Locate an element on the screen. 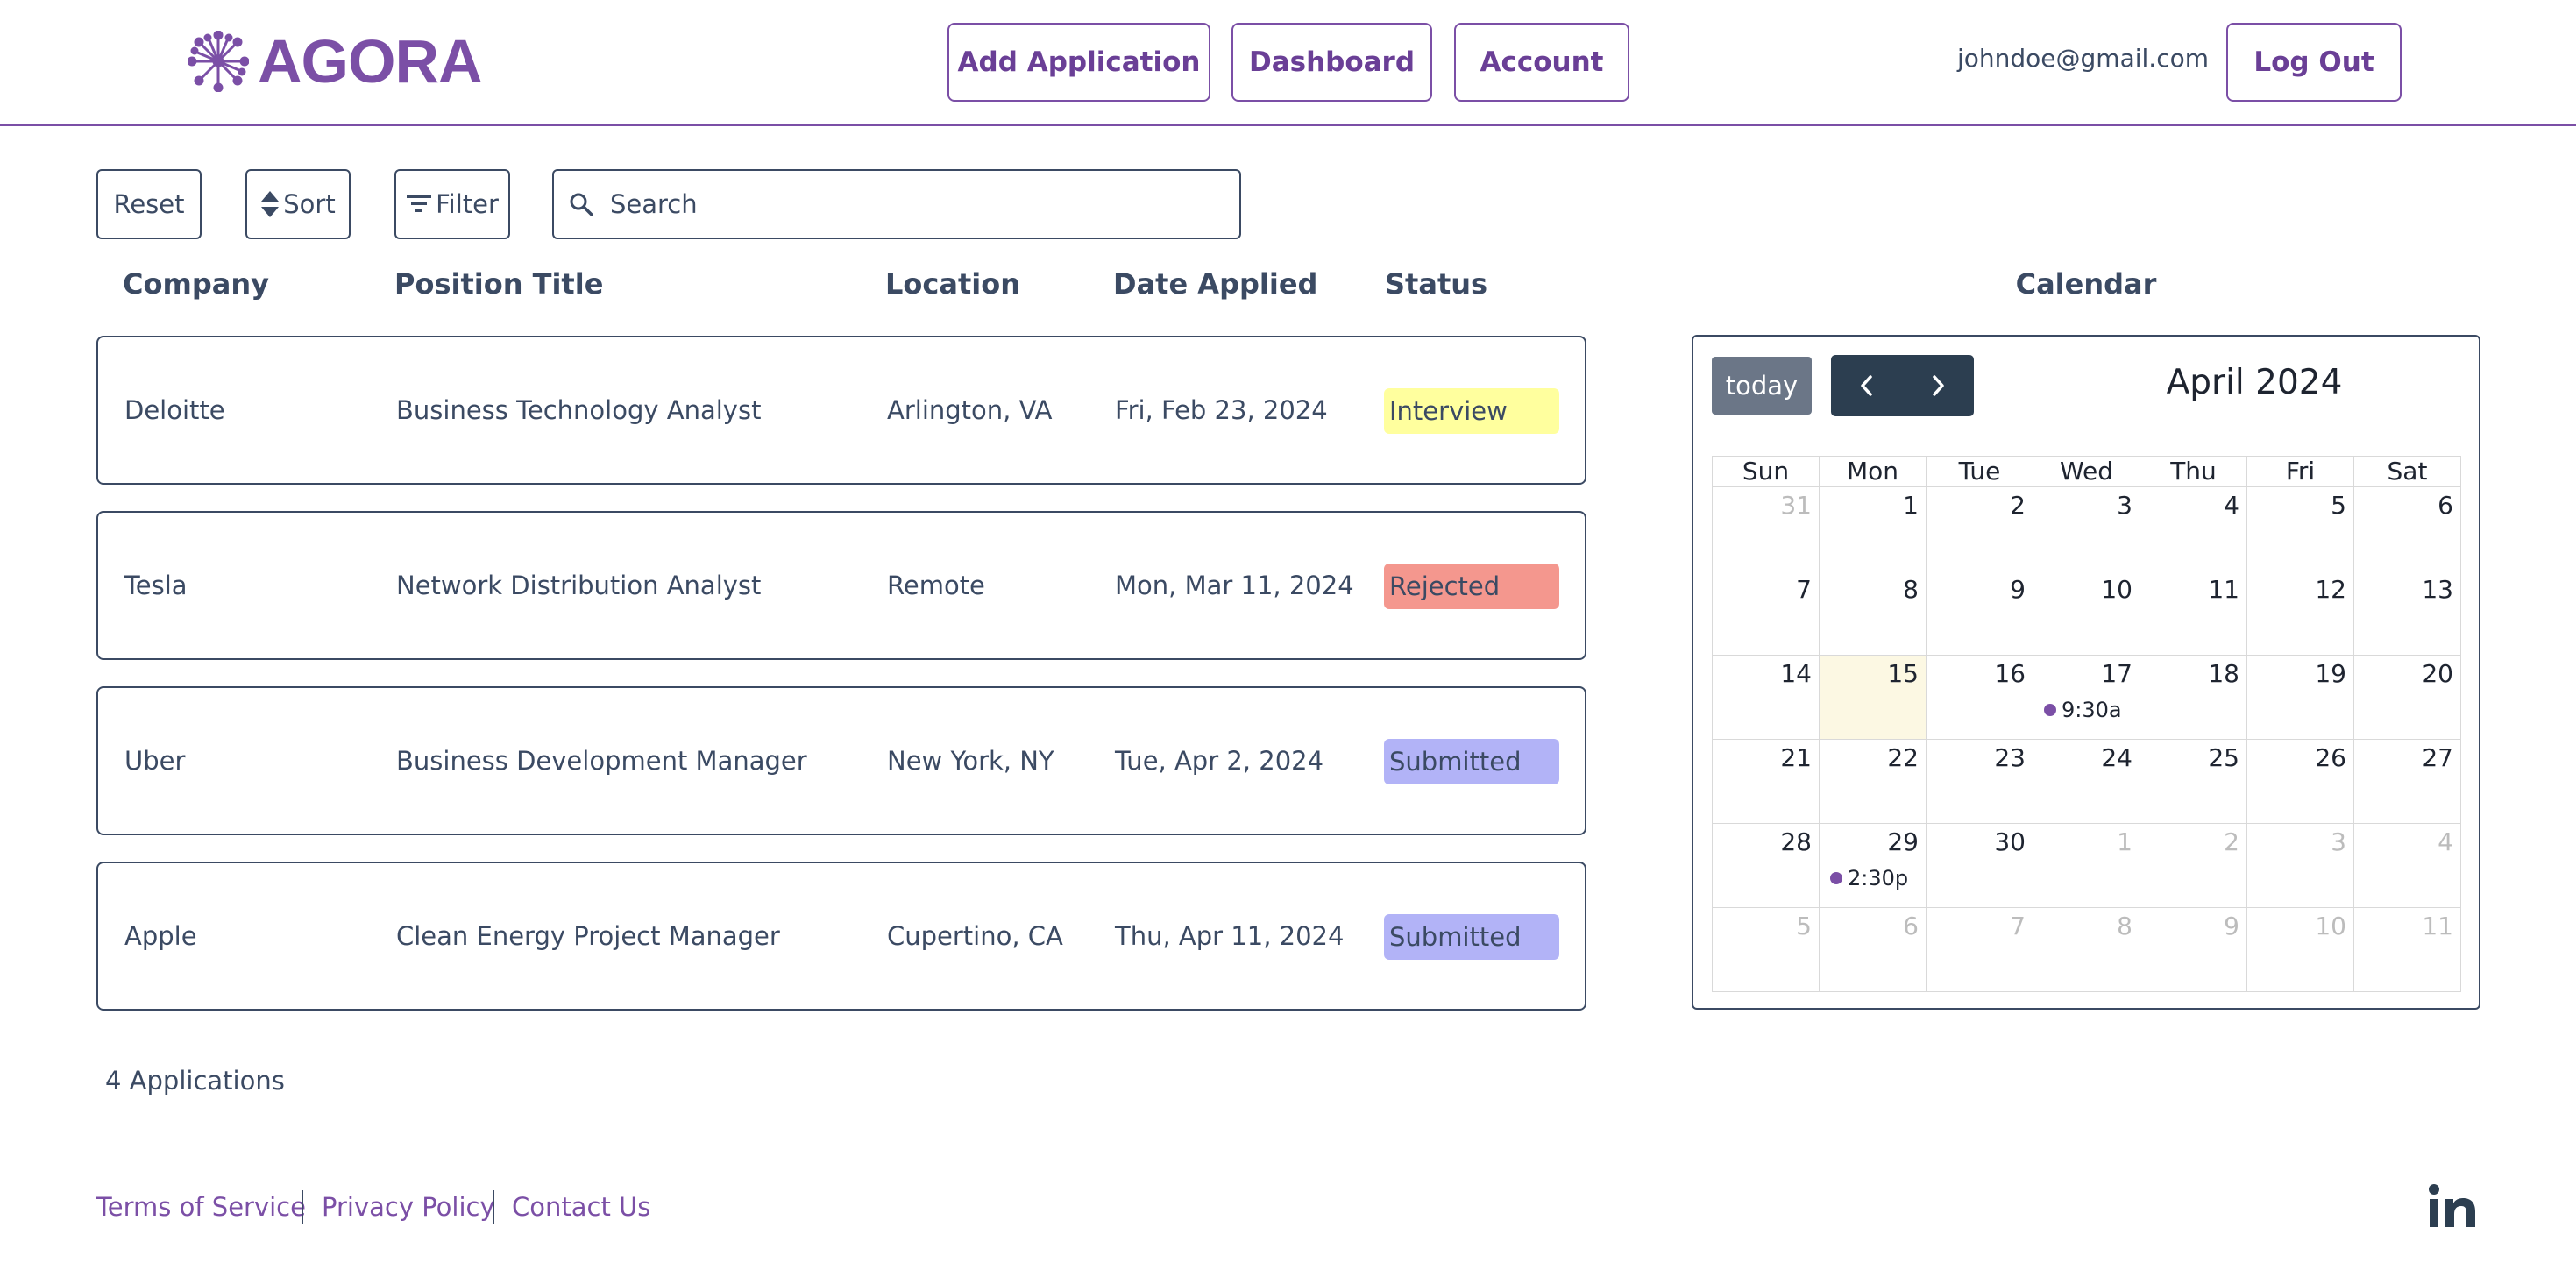 The height and width of the screenshot is (1263, 2576). agora-logo: AGORA is located at coordinates (336, 61).